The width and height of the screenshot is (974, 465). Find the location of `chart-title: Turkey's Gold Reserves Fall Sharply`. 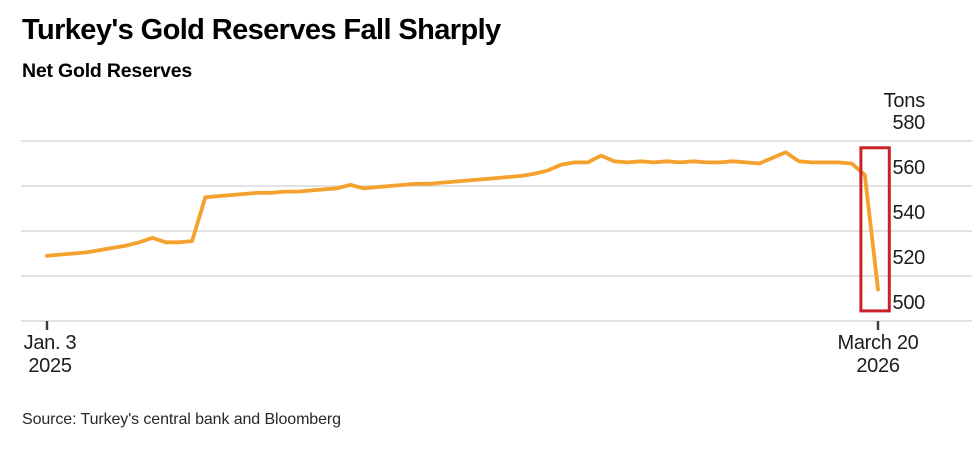

chart-title: Turkey's Gold Reserves Fall Sharply is located at coordinates (261, 30).